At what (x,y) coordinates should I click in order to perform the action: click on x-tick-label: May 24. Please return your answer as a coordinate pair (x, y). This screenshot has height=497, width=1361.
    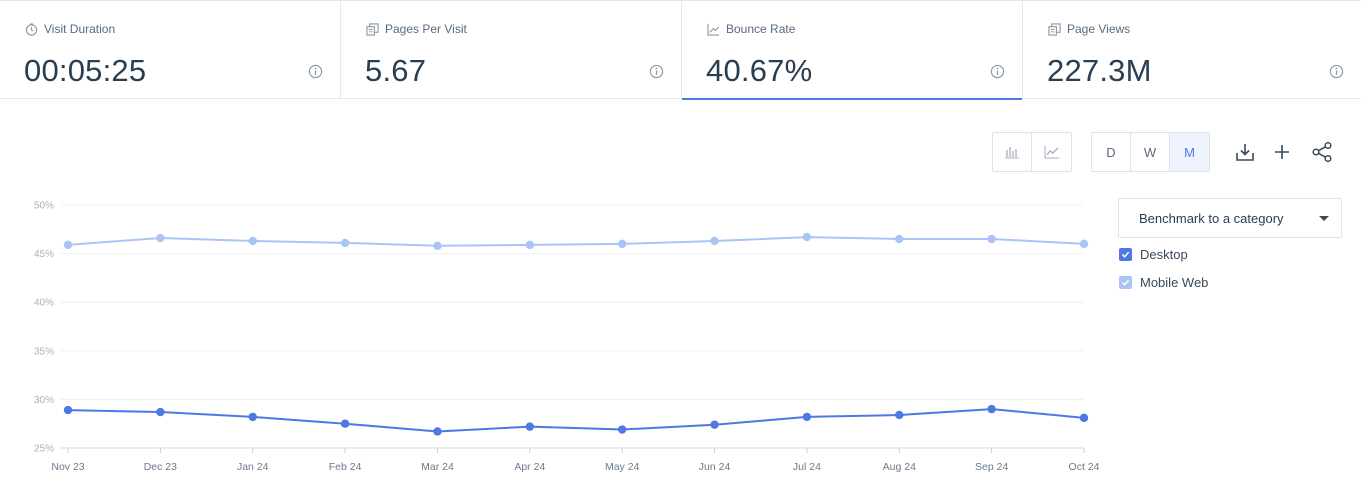
    Looking at the image, I should click on (622, 467).